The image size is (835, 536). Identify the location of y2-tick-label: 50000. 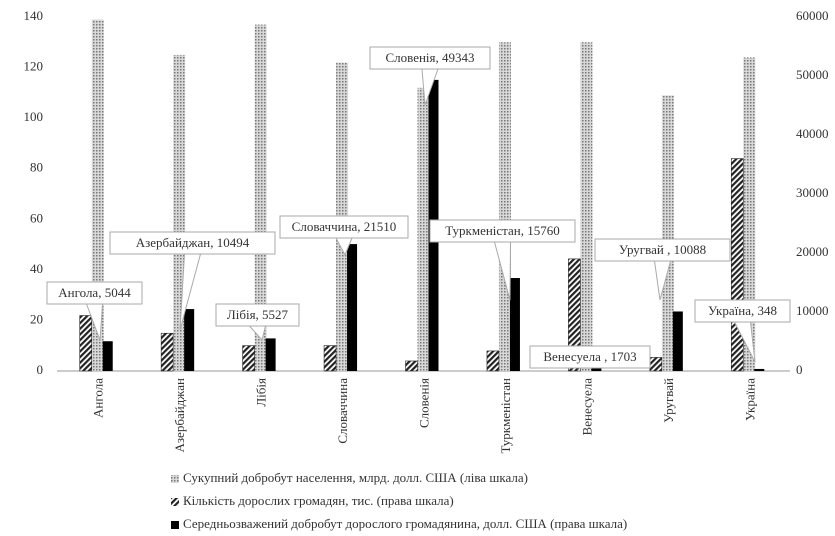
(812, 74).